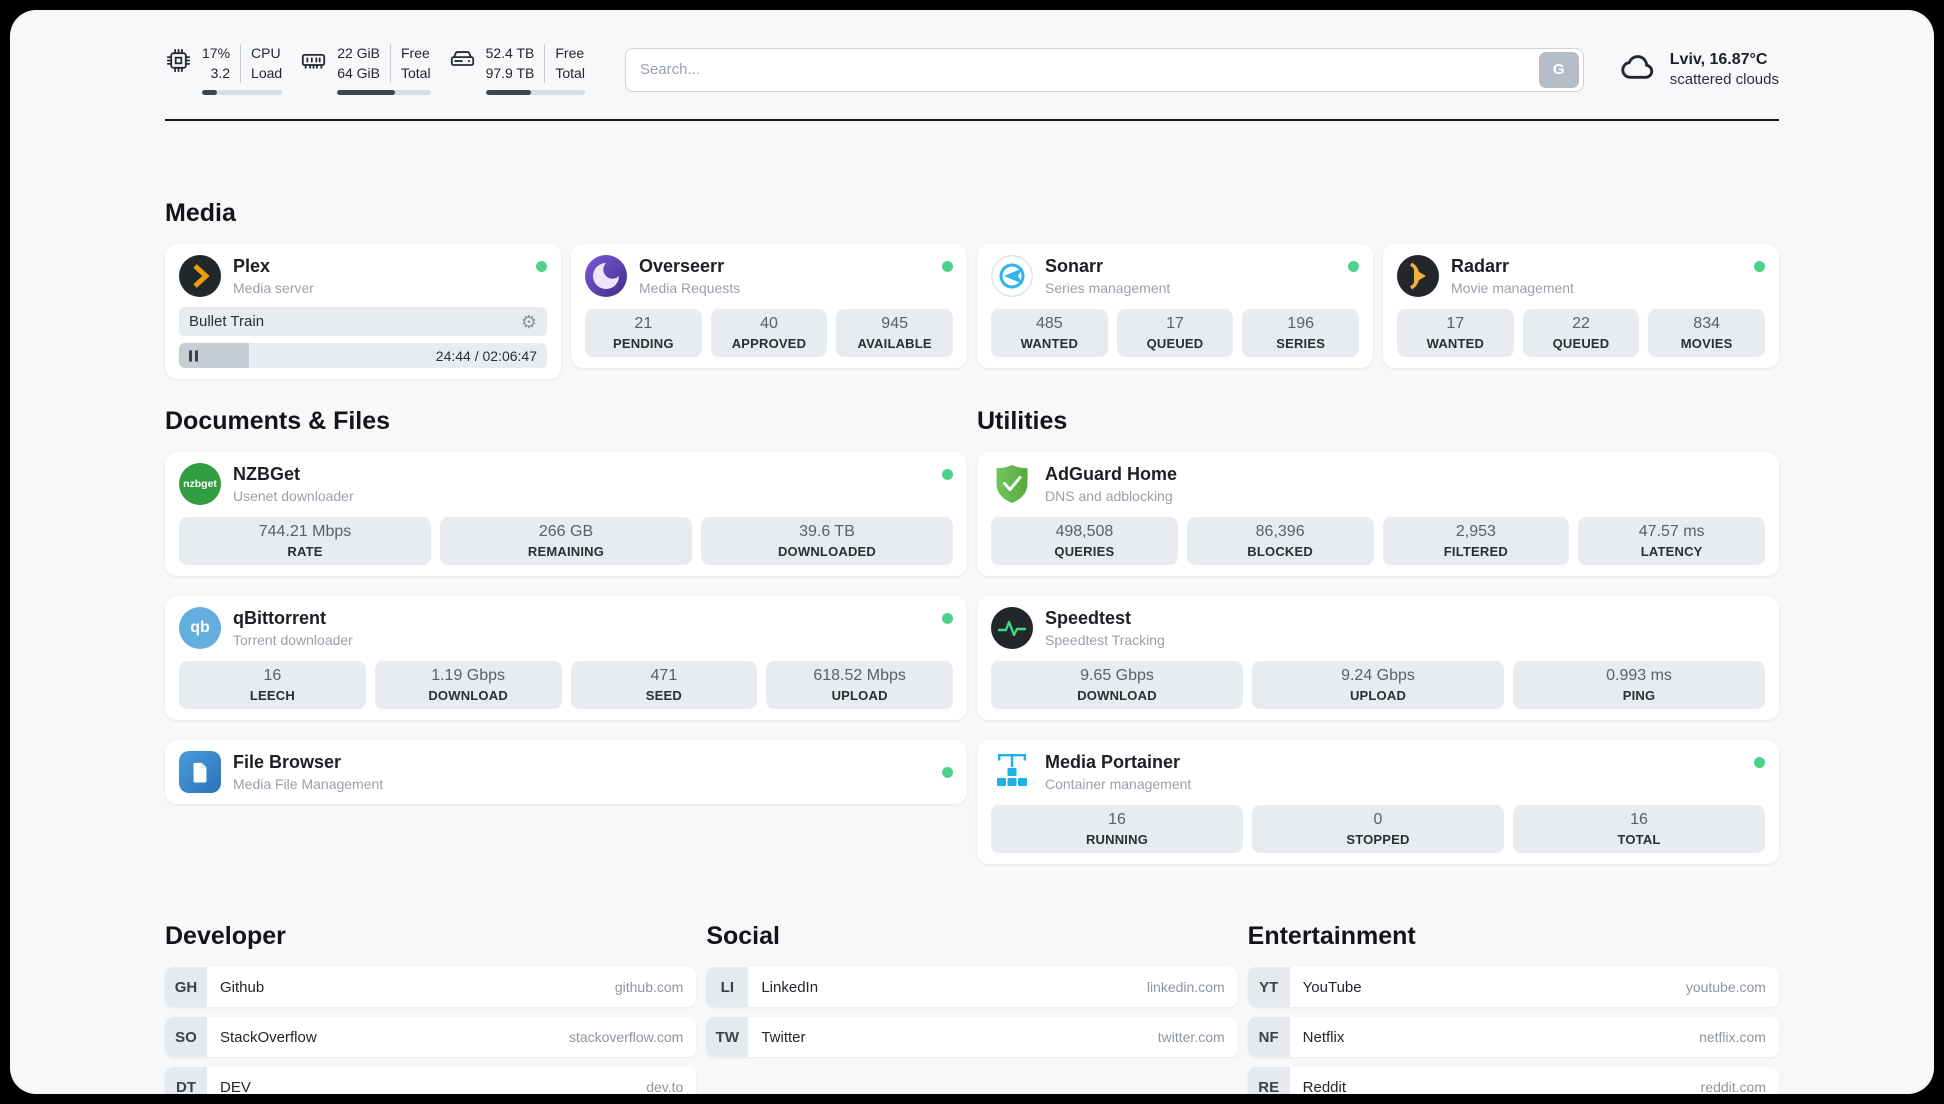  What do you see at coordinates (1185, 987) in the screenshot?
I see `bookmark-domain: linkedin.com` at bounding box center [1185, 987].